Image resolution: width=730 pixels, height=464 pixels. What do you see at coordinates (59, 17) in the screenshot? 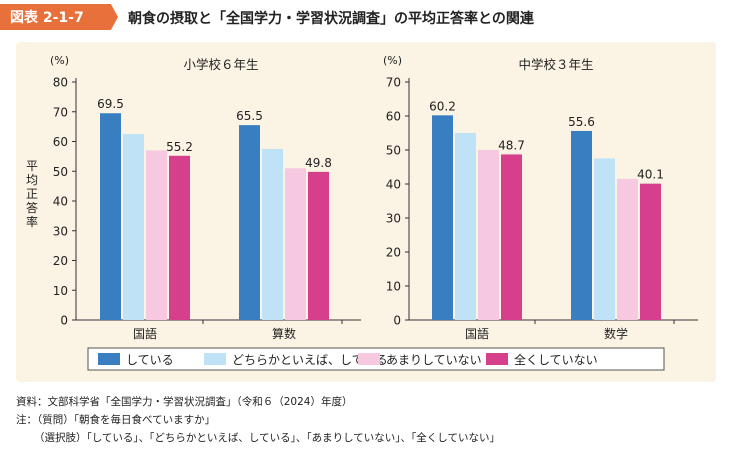
I see `figure-number-badge: 図表 2-1-7` at bounding box center [59, 17].